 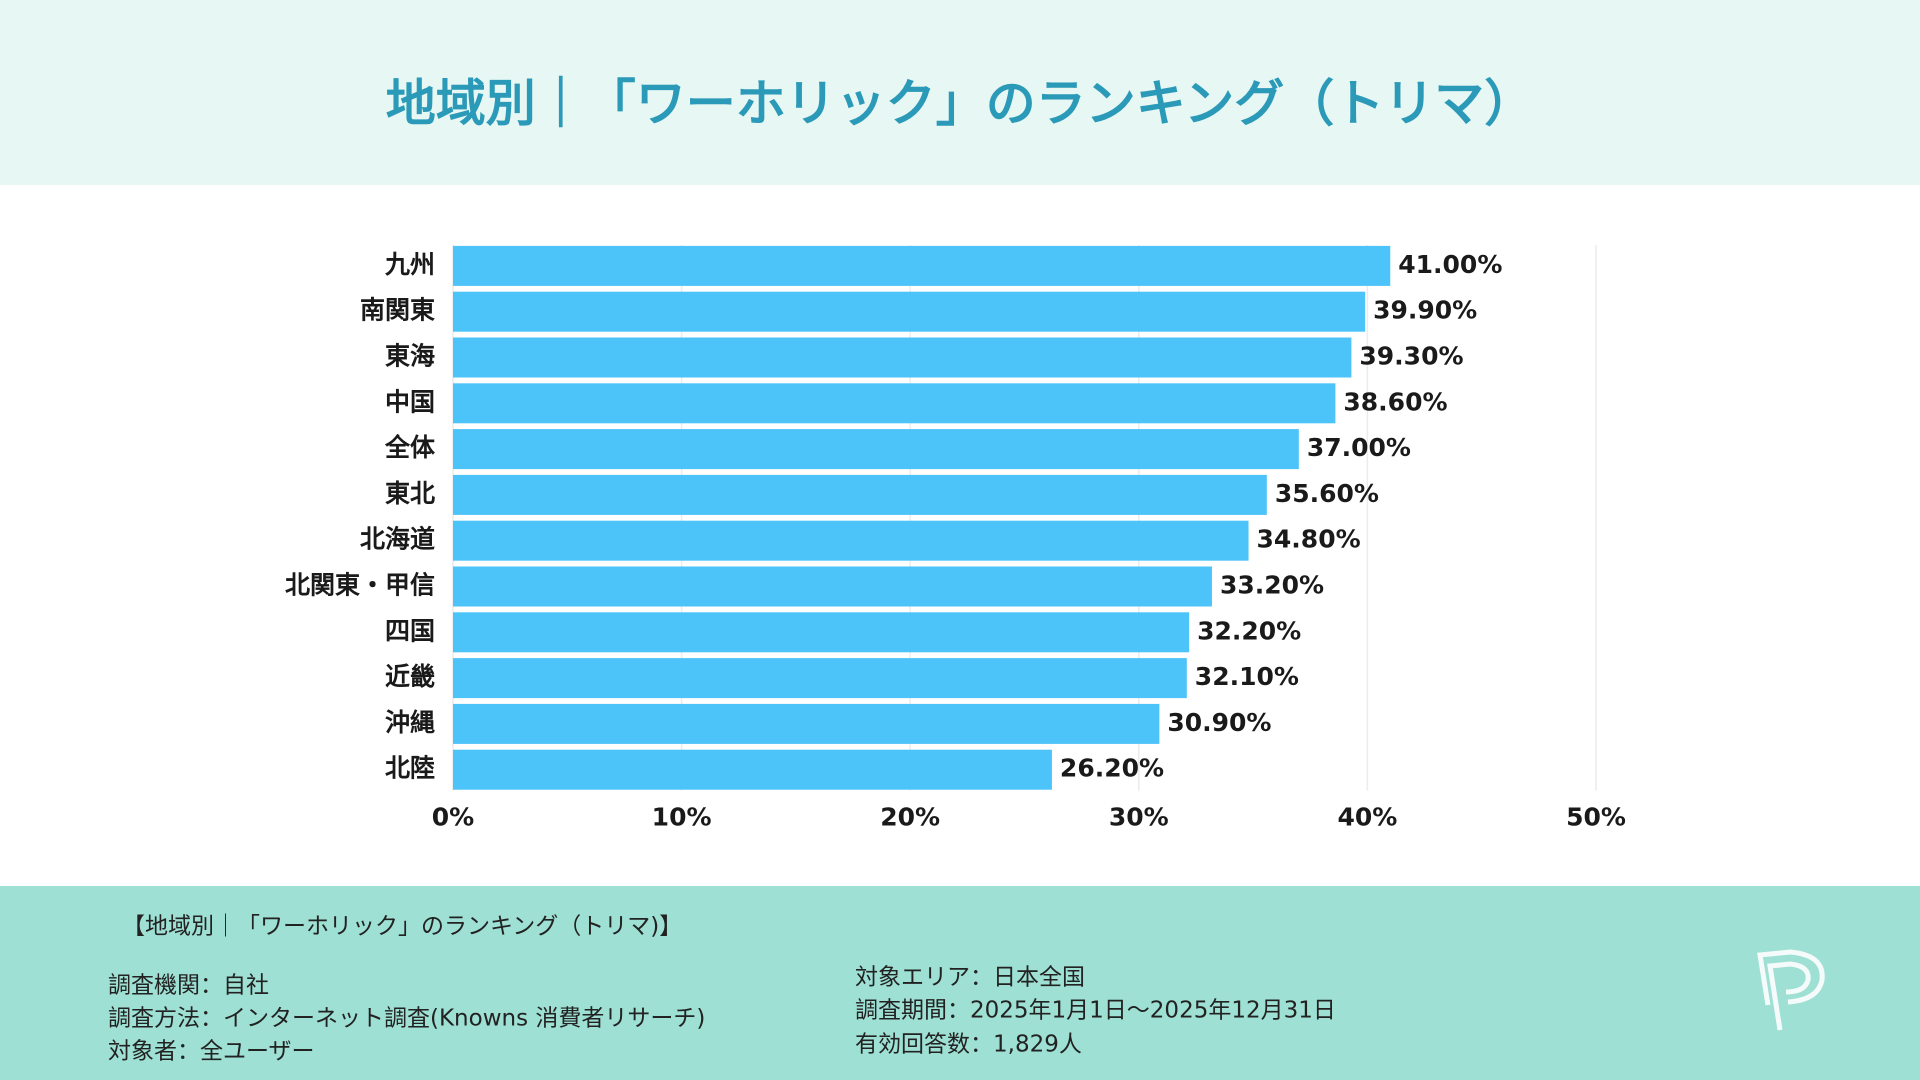 What do you see at coordinates (1327, 493) in the screenshot?
I see `value-label: 35.60%` at bounding box center [1327, 493].